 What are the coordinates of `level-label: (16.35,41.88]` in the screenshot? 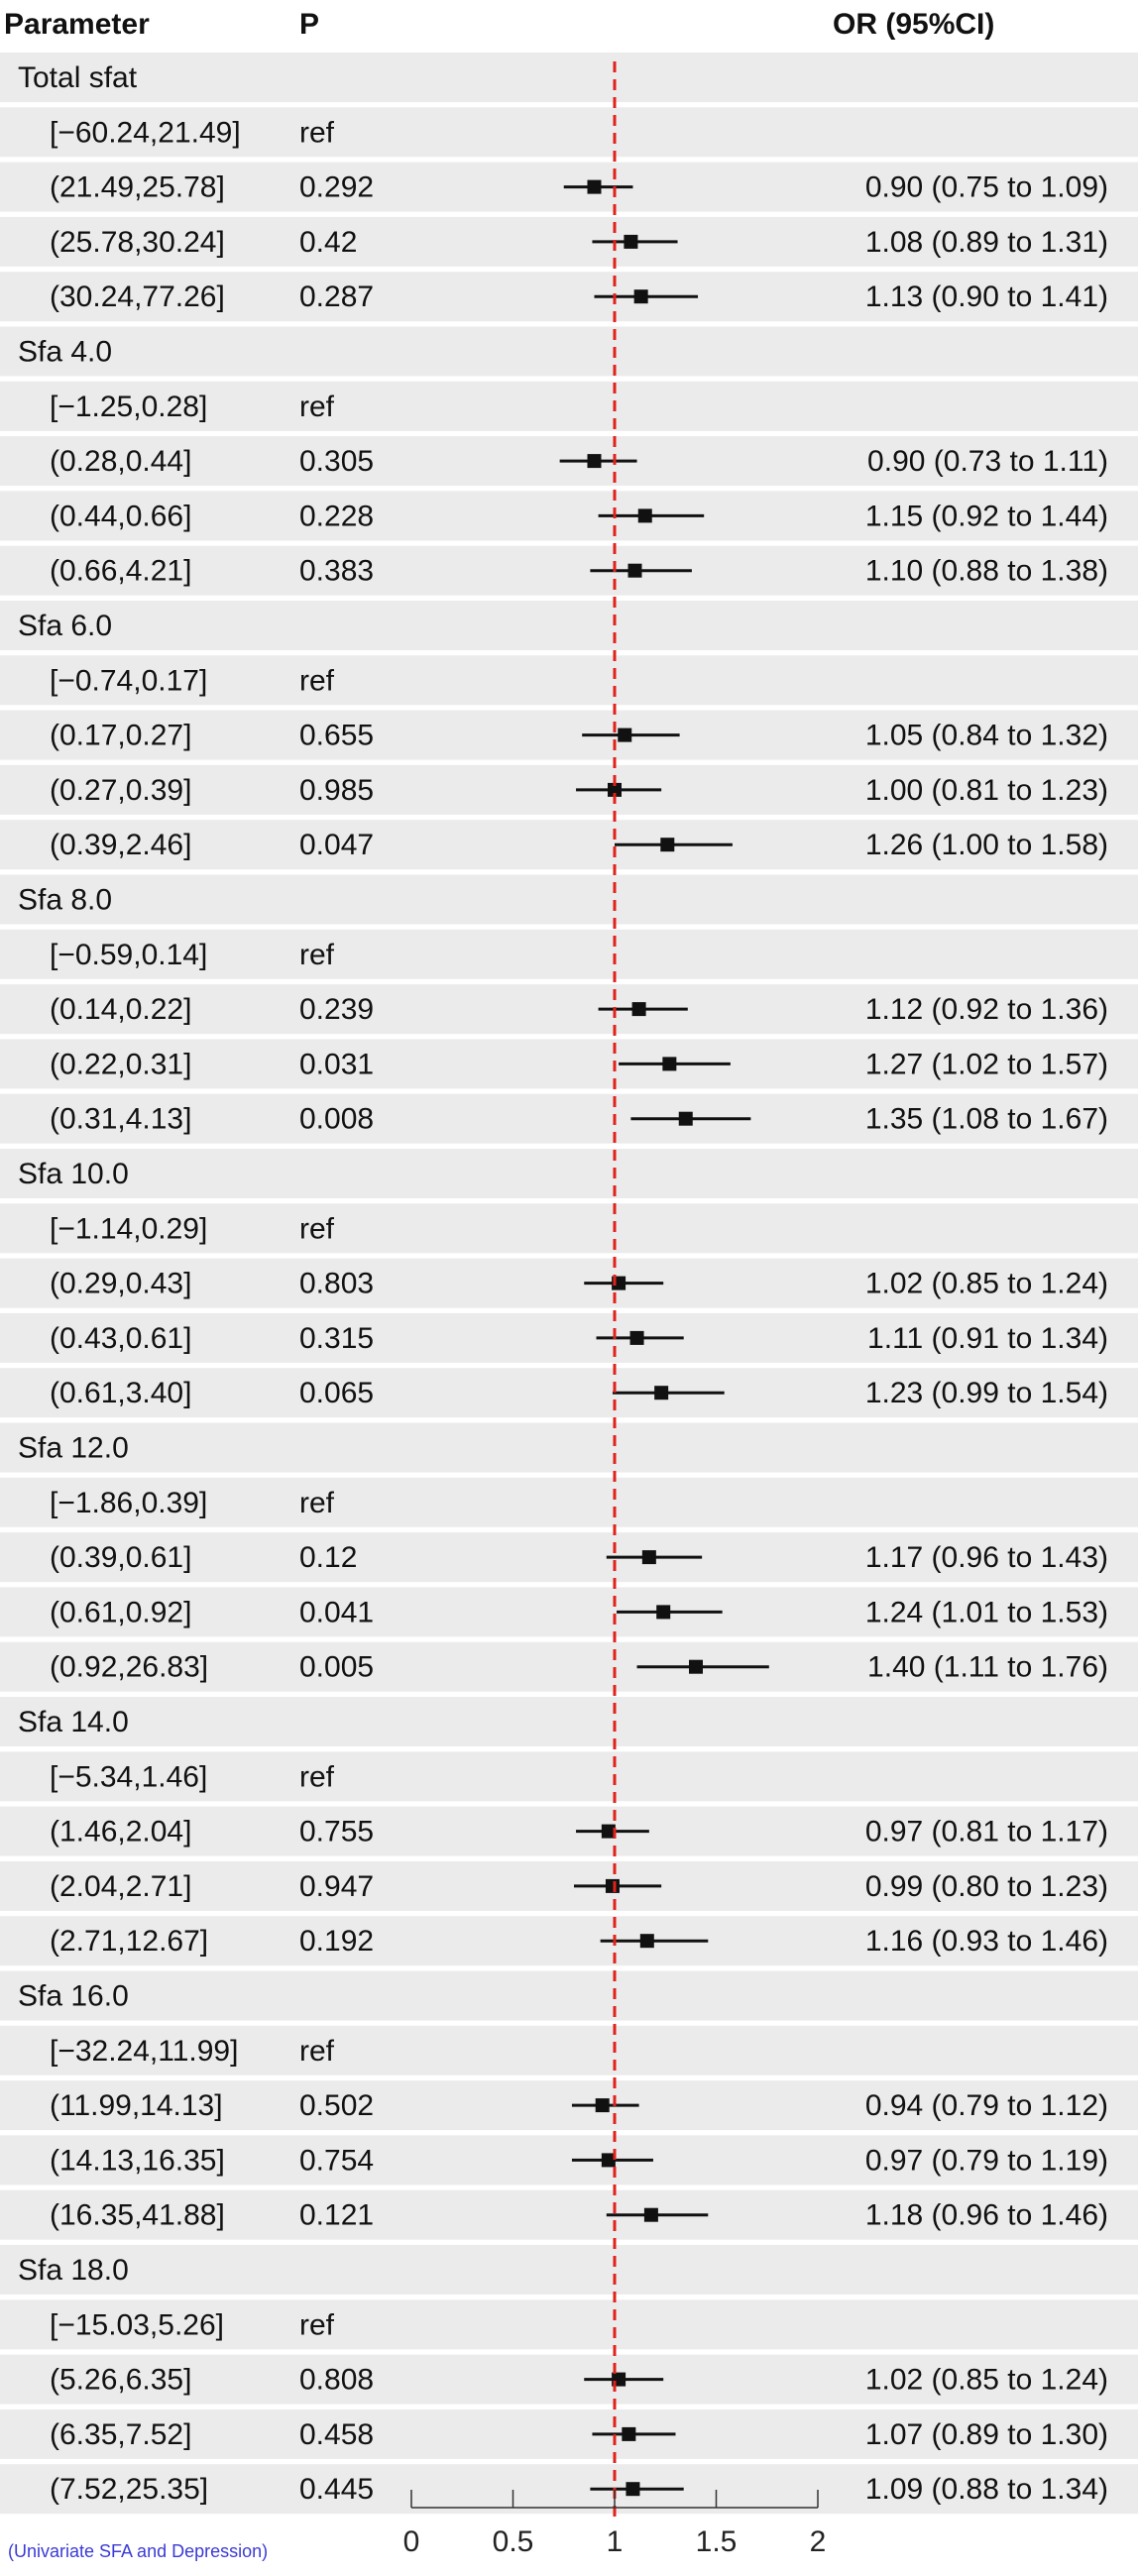 It's located at (137, 2215).